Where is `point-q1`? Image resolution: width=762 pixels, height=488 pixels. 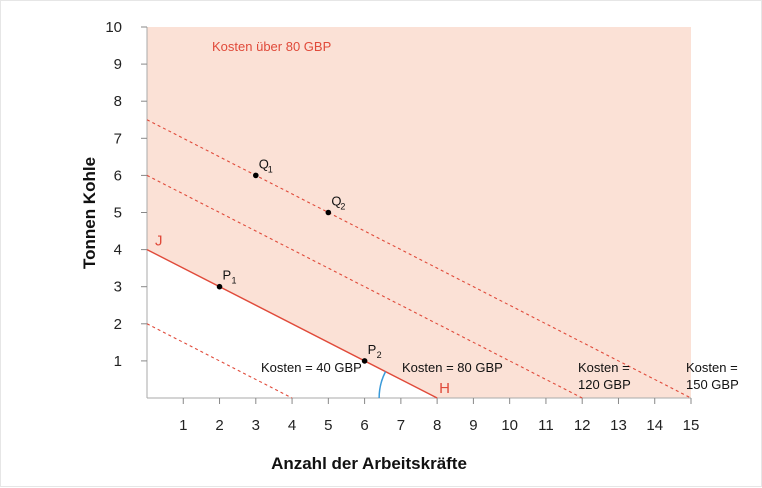 point-q1 is located at coordinates (256, 175).